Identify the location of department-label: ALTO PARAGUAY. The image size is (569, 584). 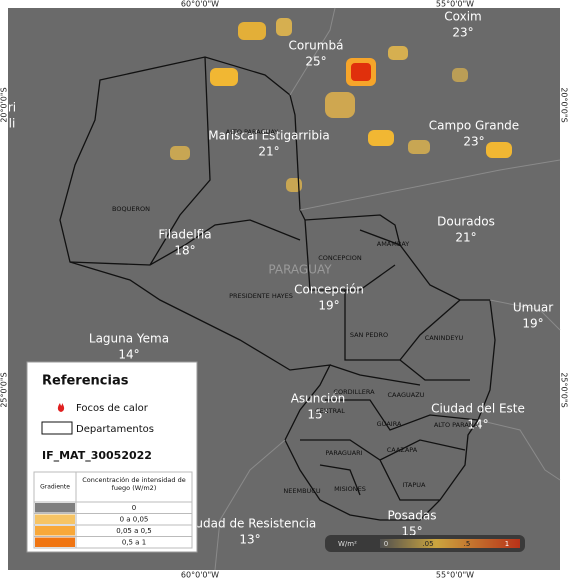
(252, 132).